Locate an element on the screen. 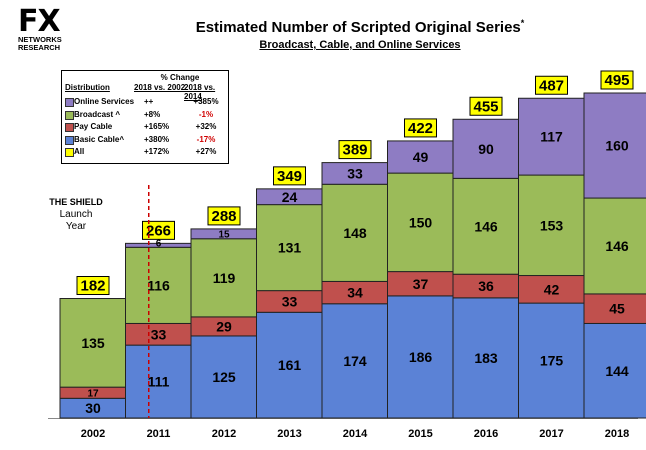 This screenshot has height=450, width=646. x-tick-label: 2018 is located at coordinates (617, 434).